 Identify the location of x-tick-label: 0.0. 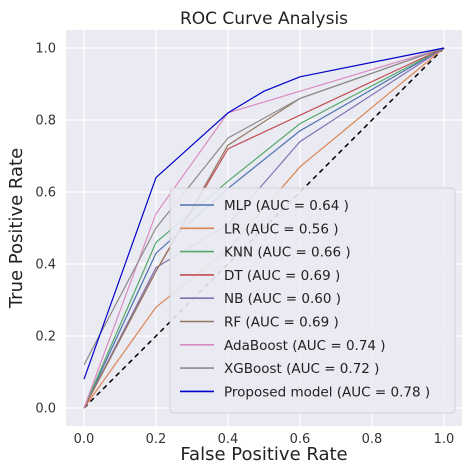
(84, 439).